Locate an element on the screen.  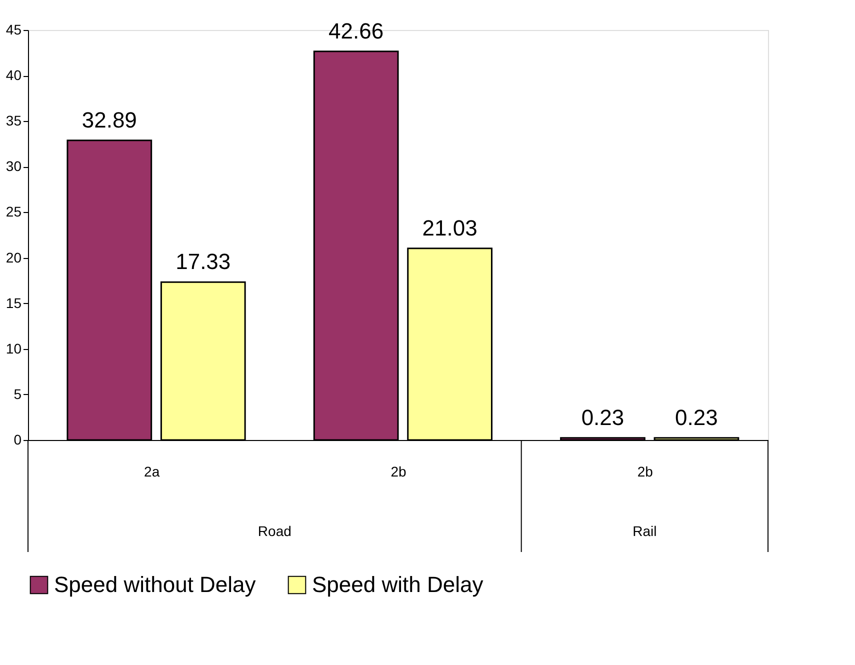
data-label: 17.33 is located at coordinates (203, 261).